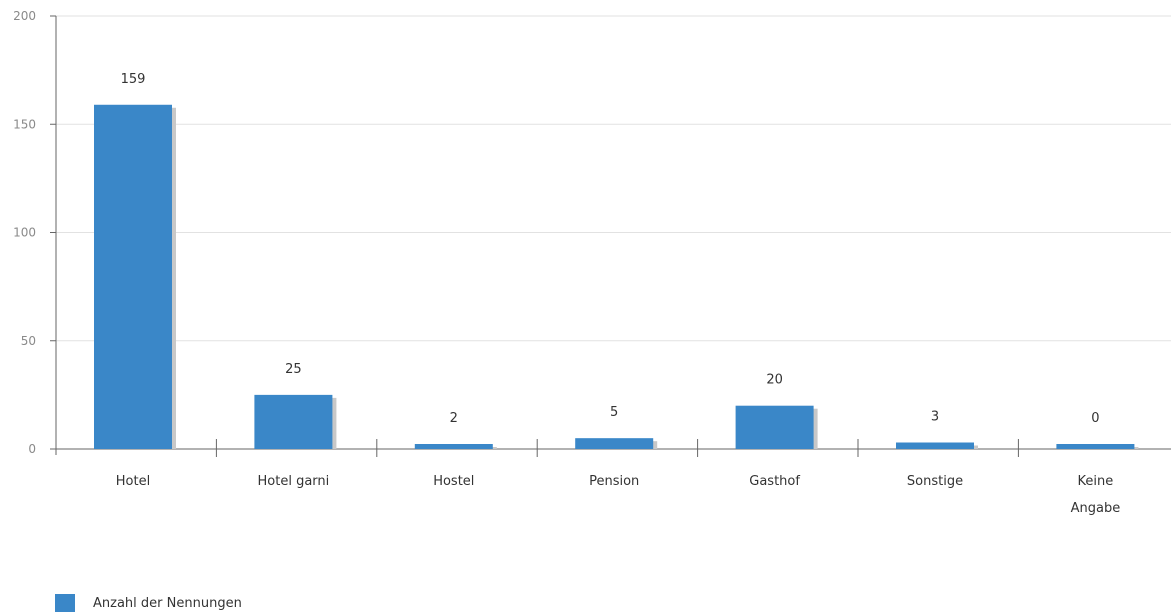 This screenshot has width=1171, height=615. What do you see at coordinates (133, 481) in the screenshot?
I see `x-tick-label: Hotel` at bounding box center [133, 481].